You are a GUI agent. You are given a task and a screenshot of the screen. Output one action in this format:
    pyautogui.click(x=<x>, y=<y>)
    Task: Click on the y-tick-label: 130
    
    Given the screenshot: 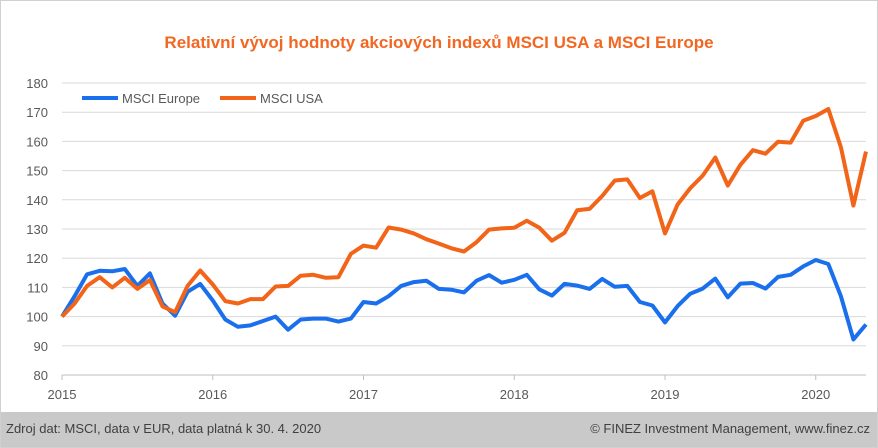 What is the action you would take?
    pyautogui.click(x=37, y=229)
    